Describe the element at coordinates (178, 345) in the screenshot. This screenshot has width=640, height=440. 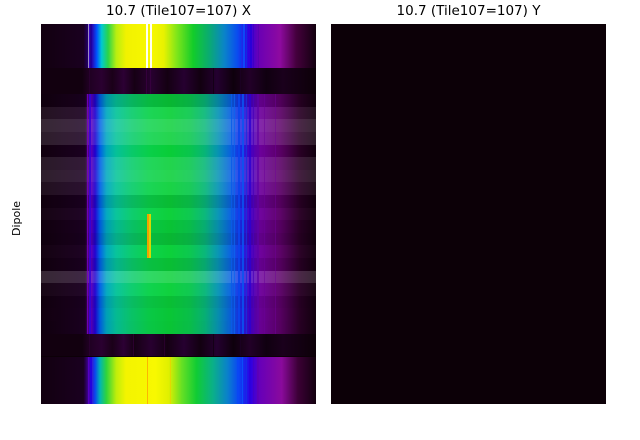
I see `heatmap-band-lower-dark-gap` at that location.